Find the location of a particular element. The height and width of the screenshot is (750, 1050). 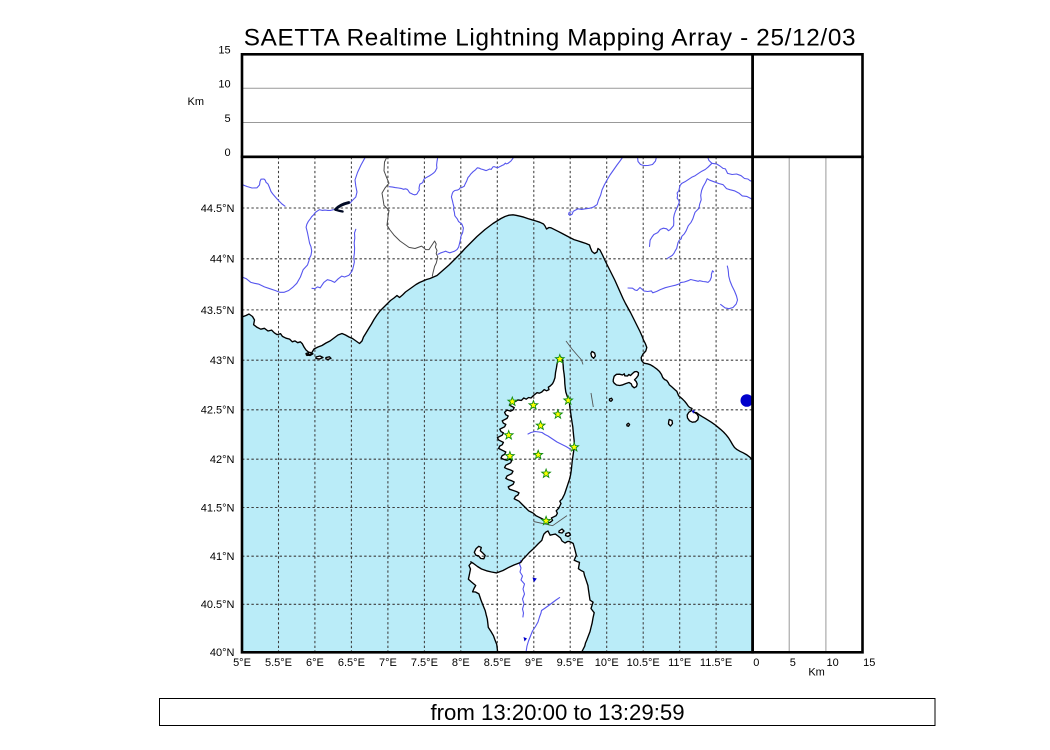

svg-text: 10.5°E is located at coordinates (643, 663).